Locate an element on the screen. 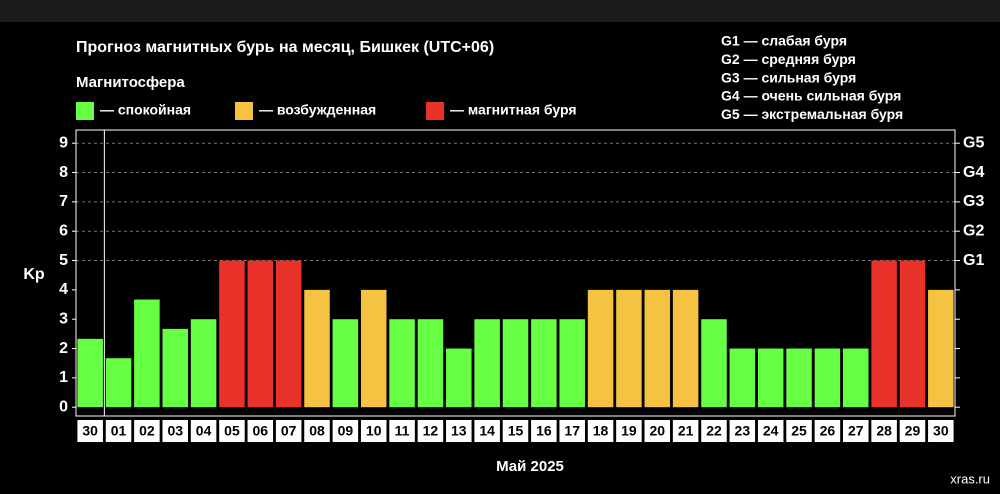 The height and width of the screenshot is (494, 1000). x-tick-label: 28 is located at coordinates (884, 431).